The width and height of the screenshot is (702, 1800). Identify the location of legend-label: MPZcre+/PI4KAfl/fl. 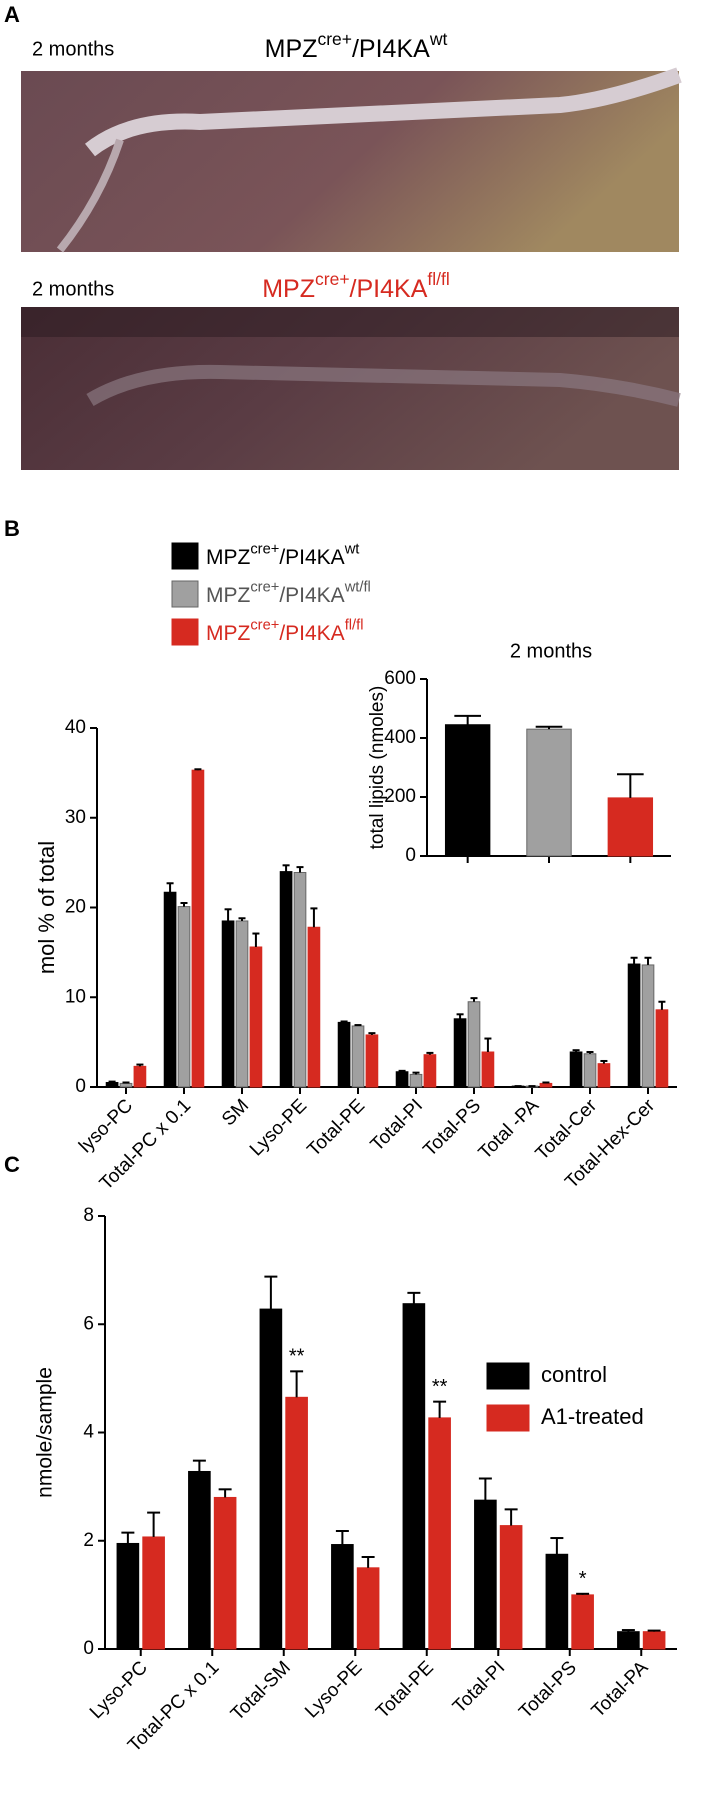
(284, 630).